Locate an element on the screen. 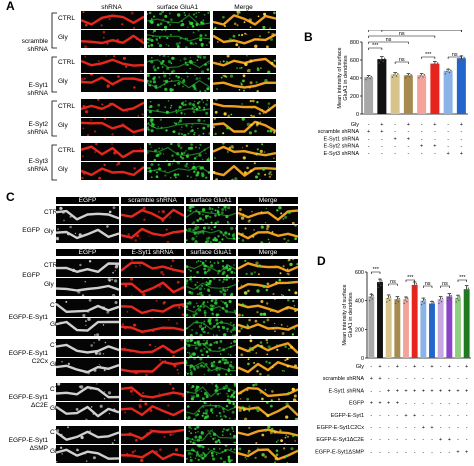 This screenshot has width=474, height=466. condition-label: EGFP-E-Syt1C2Cx is located at coordinates (340, 428).